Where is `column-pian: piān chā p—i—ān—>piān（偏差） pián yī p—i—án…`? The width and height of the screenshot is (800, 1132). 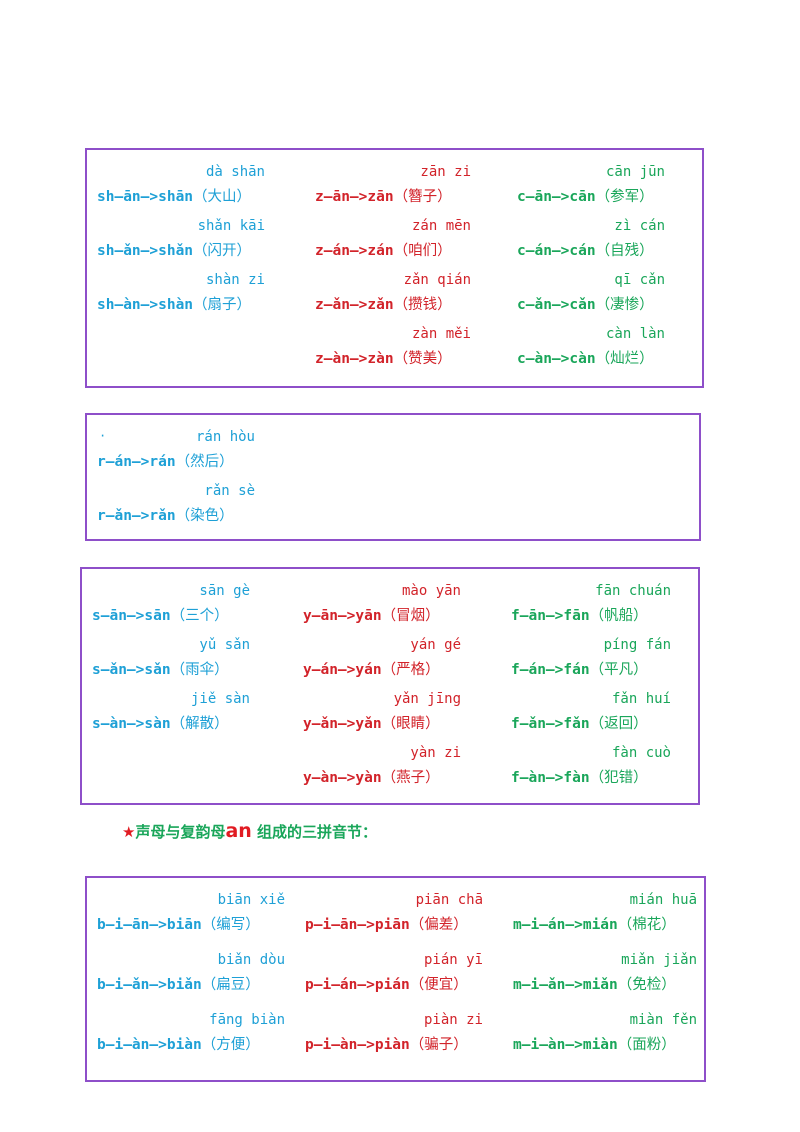
column-pian: piān chā p—i—ān—>piān（偏差） pián yī p—i—án… is located at coordinates (394, 978).